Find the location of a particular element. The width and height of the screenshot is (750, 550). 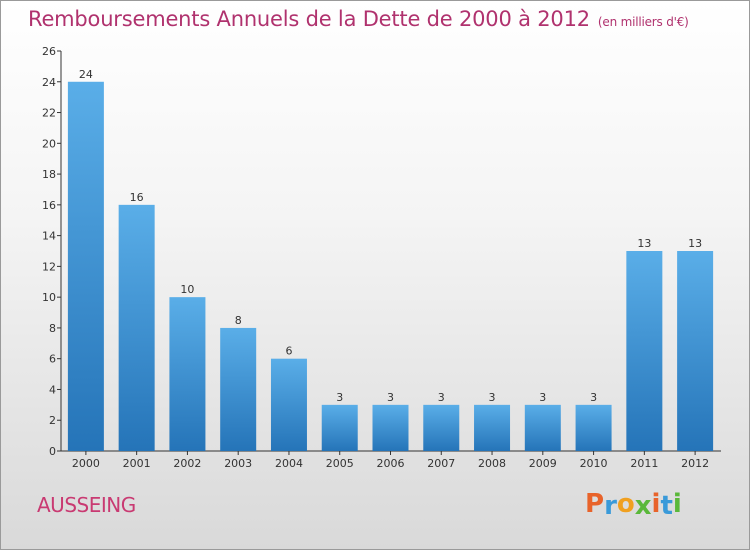

bar-2004 is located at coordinates (288, 404).